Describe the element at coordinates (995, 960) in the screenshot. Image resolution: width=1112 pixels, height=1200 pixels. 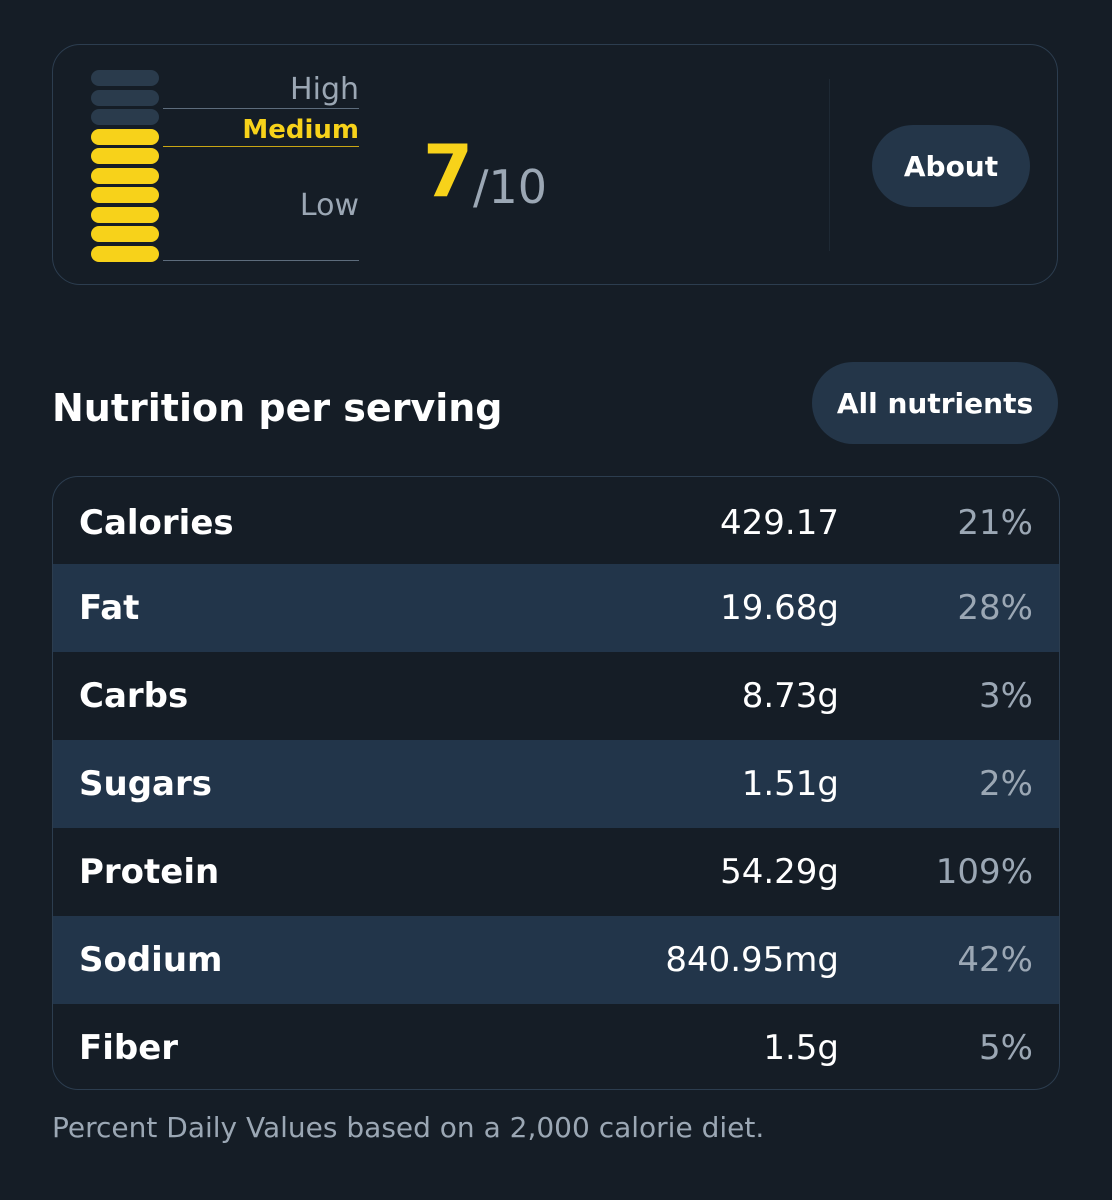
I see `nutrient-percent: 42%` at that location.